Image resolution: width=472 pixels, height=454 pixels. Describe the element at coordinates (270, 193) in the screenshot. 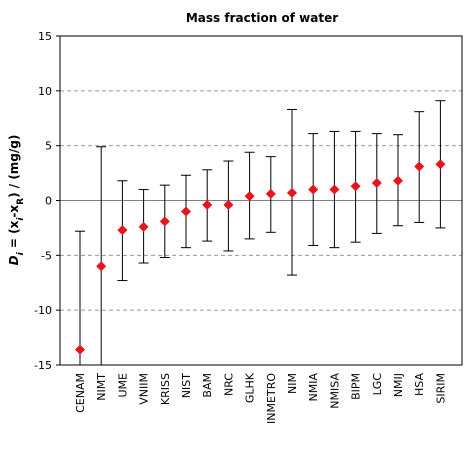

I see `data-point-inmetro` at that location.